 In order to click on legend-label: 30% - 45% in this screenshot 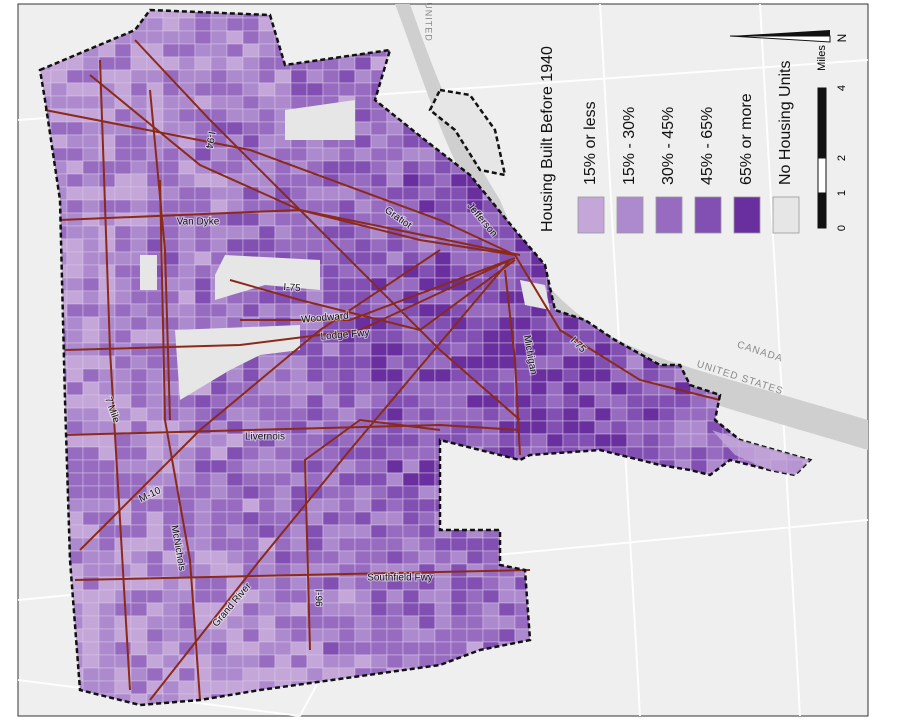, I will do `click(668, 146)`.